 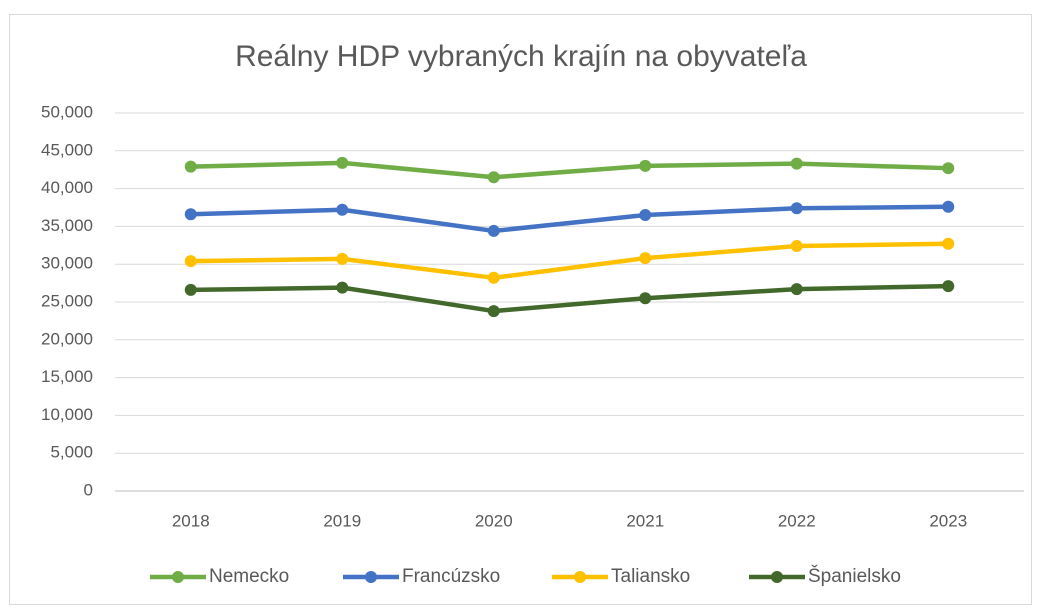 What do you see at coordinates (67, 225) in the screenshot?
I see `y-tick-label: 35,000` at bounding box center [67, 225].